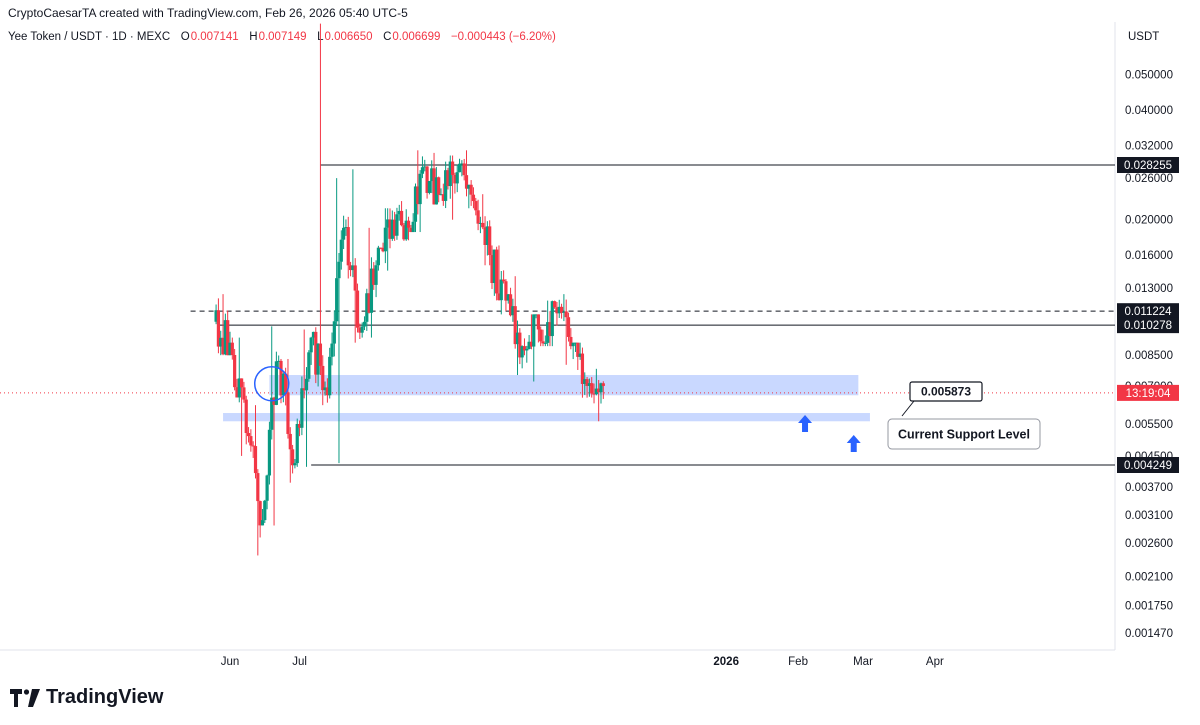 This screenshot has height=725, width=1200. Describe the element at coordinates (299, 662) in the screenshot. I see `x-axis-tick-label: Jul` at that location.